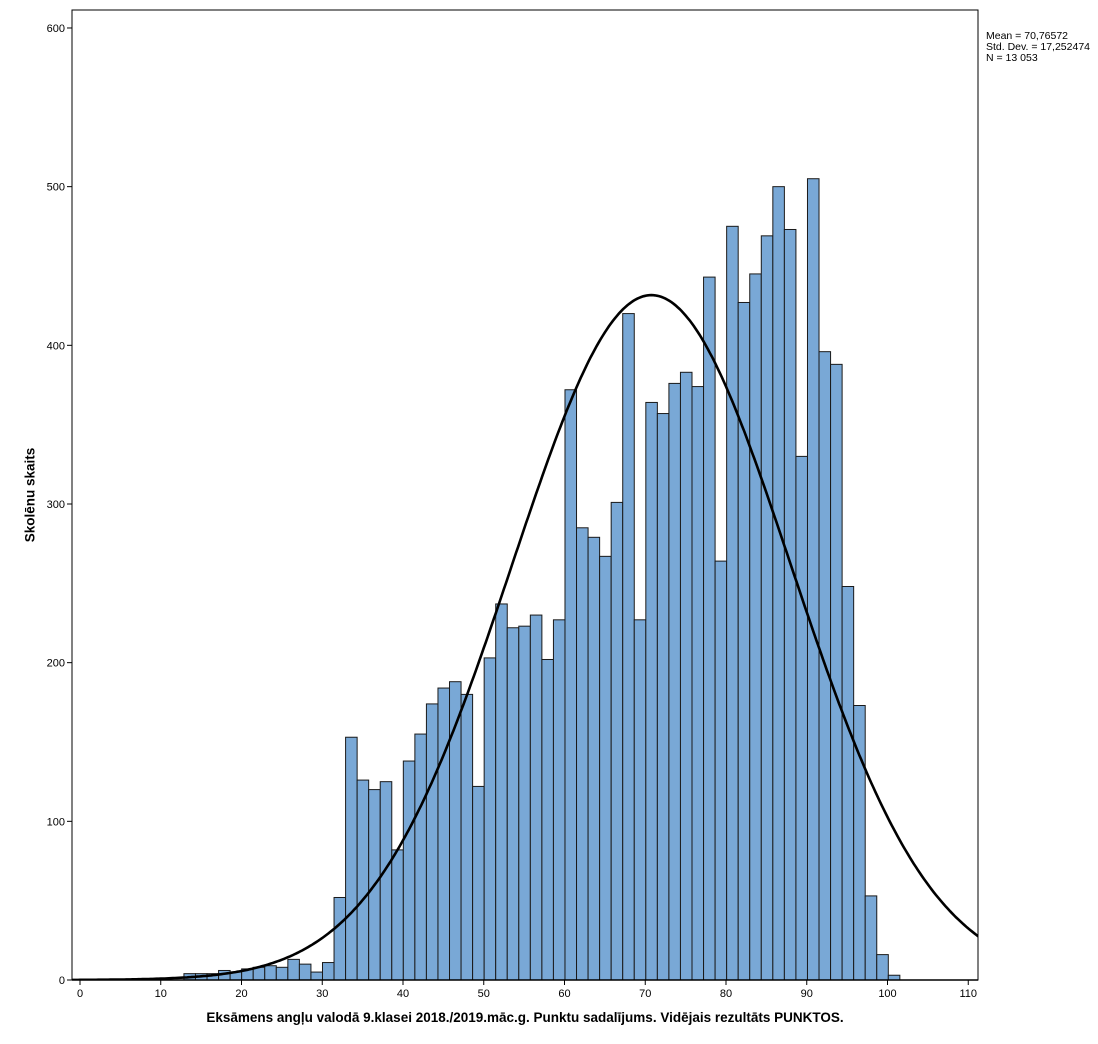 This screenshot has height=1044, width=1098. I want to click on y-axis-label: Skolēnu skaits, so click(30, 495).